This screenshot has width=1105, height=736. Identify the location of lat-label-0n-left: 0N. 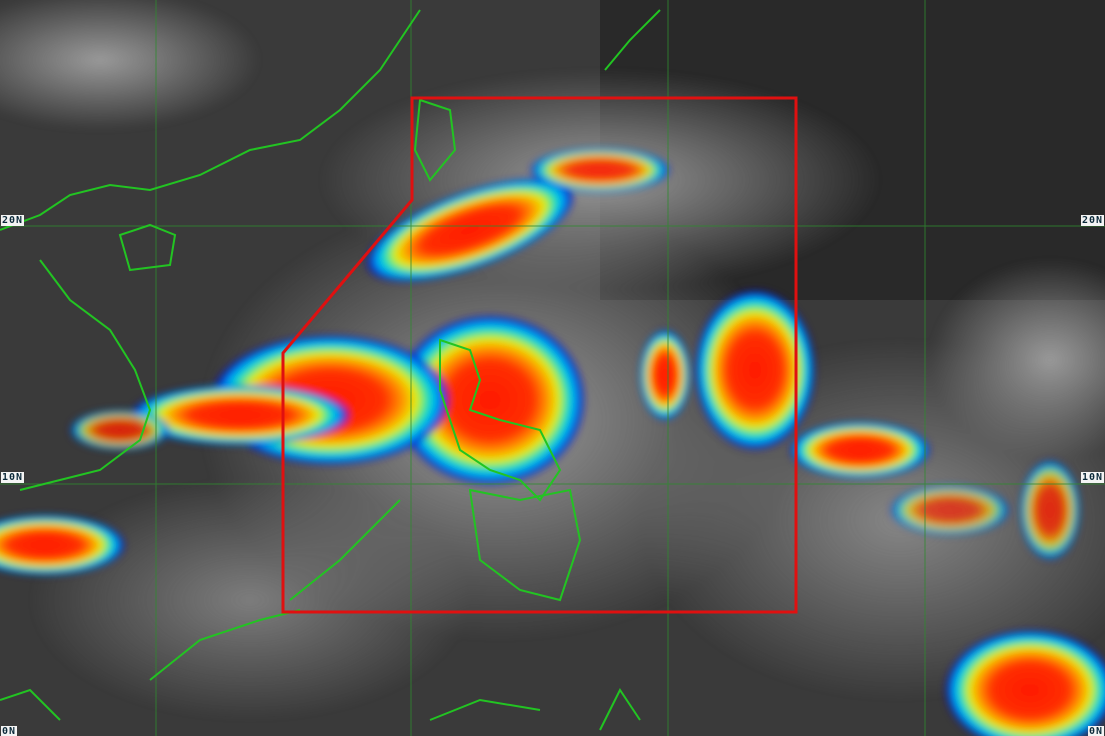
(9, 731).